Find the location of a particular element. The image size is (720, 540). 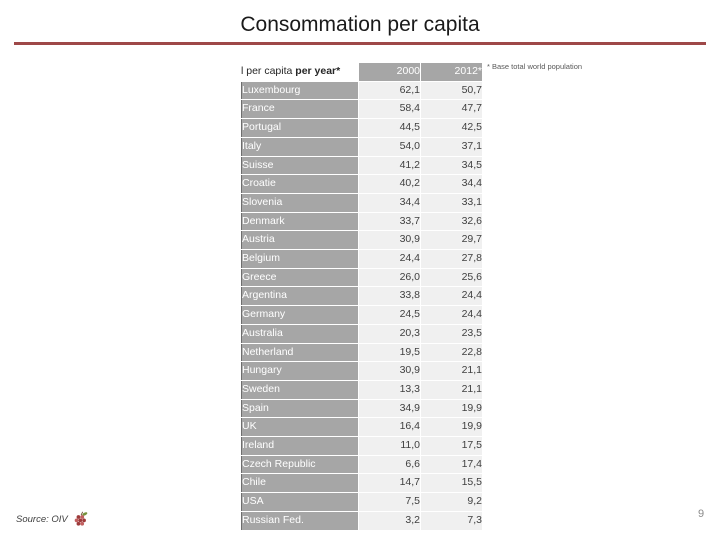

table-row: Croatie 40,2 34,4 is located at coordinates (361, 184).